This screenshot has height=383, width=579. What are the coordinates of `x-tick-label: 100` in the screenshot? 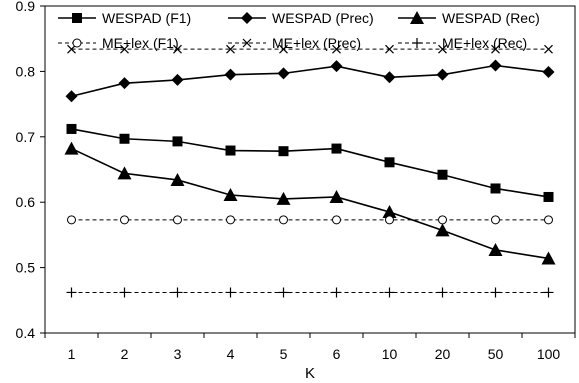 It's located at (549, 354).